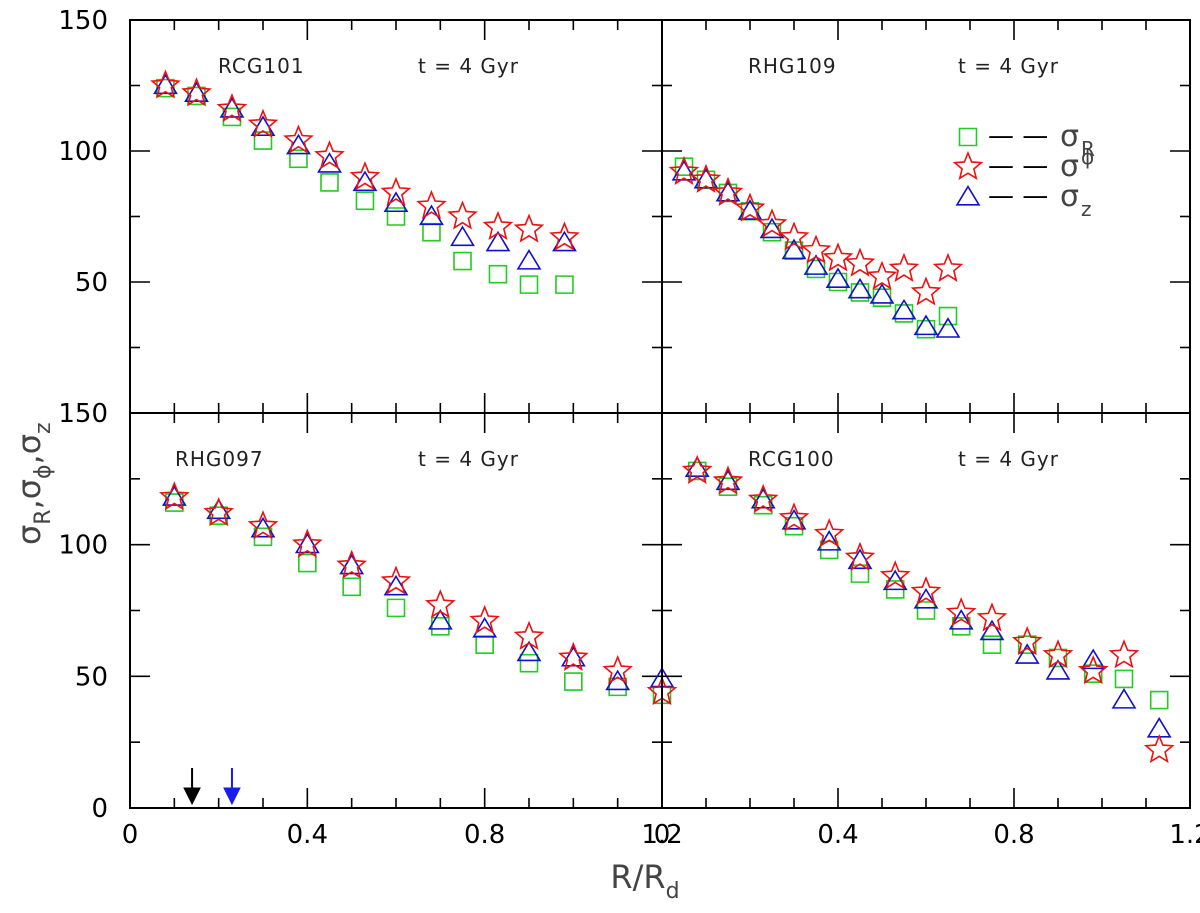 This screenshot has width=1200, height=913. What do you see at coordinates (43, 428) in the screenshot?
I see `y-axis-title-subscript: z` at bounding box center [43, 428].